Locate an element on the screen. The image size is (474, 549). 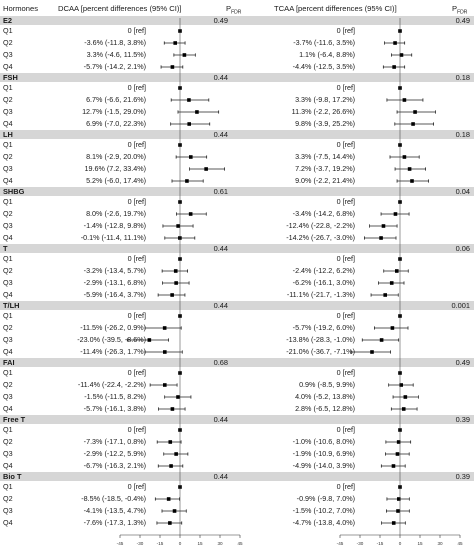
dcaa-estimate-text: -3.6% (-11.8, 3.8%) is located at coordinates (115, 42).